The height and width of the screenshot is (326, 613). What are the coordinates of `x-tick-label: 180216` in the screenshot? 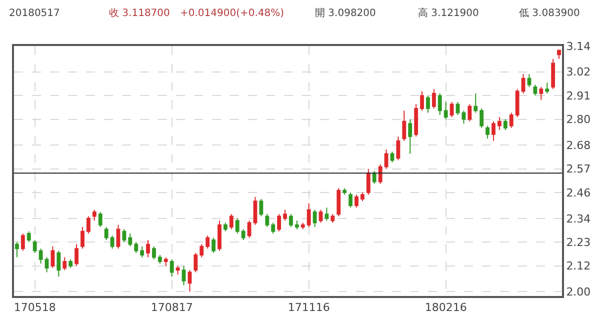 It's located at (445, 307).